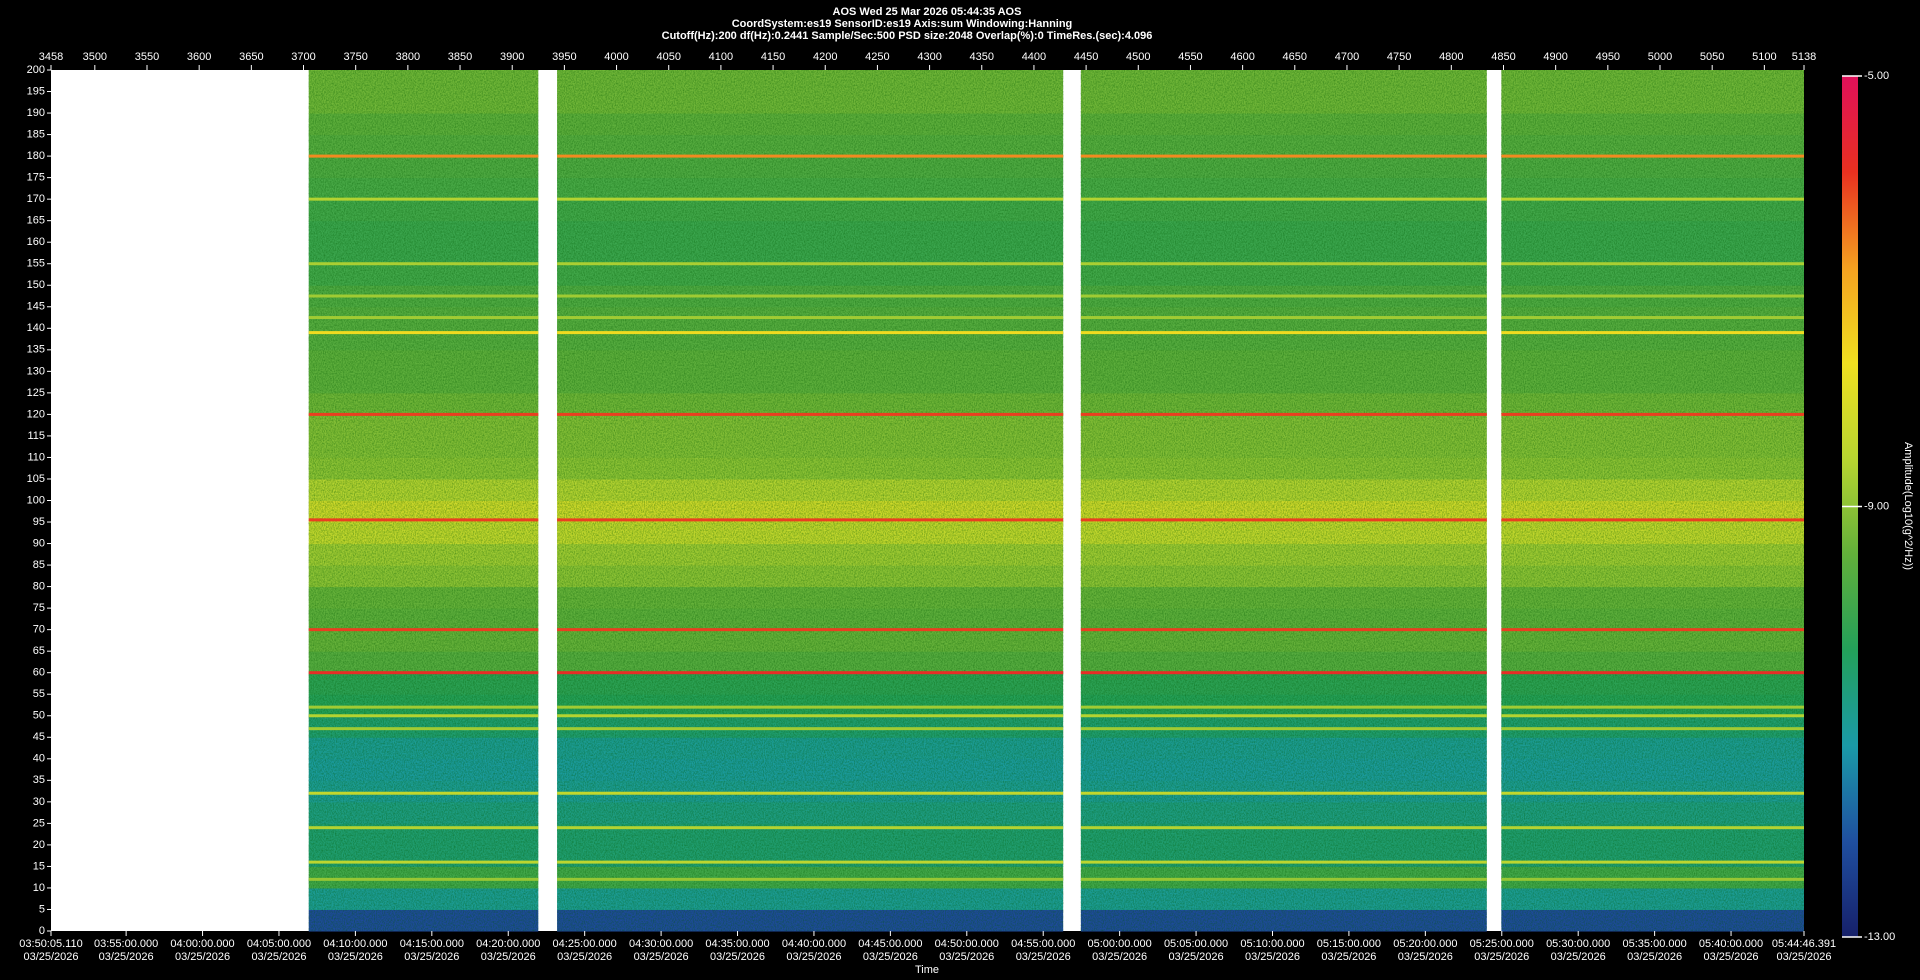 The width and height of the screenshot is (1920, 980). What do you see at coordinates (39, 888) in the screenshot?
I see `y-tick-label: 10` at bounding box center [39, 888].